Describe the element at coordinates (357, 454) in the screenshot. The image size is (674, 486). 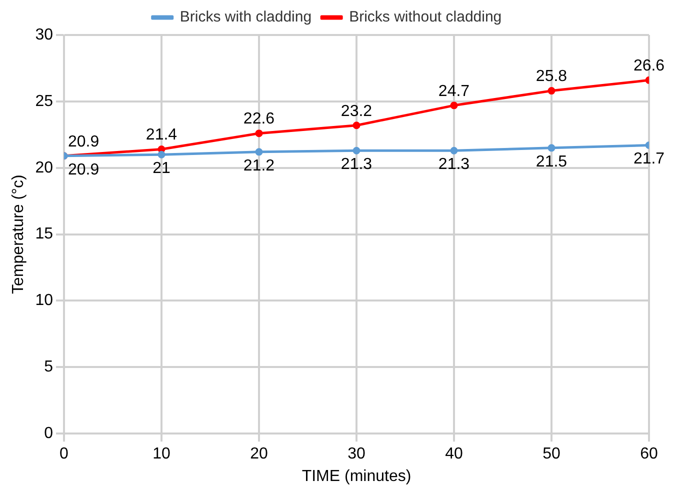
I see `x-tick-label: 30` at that location.